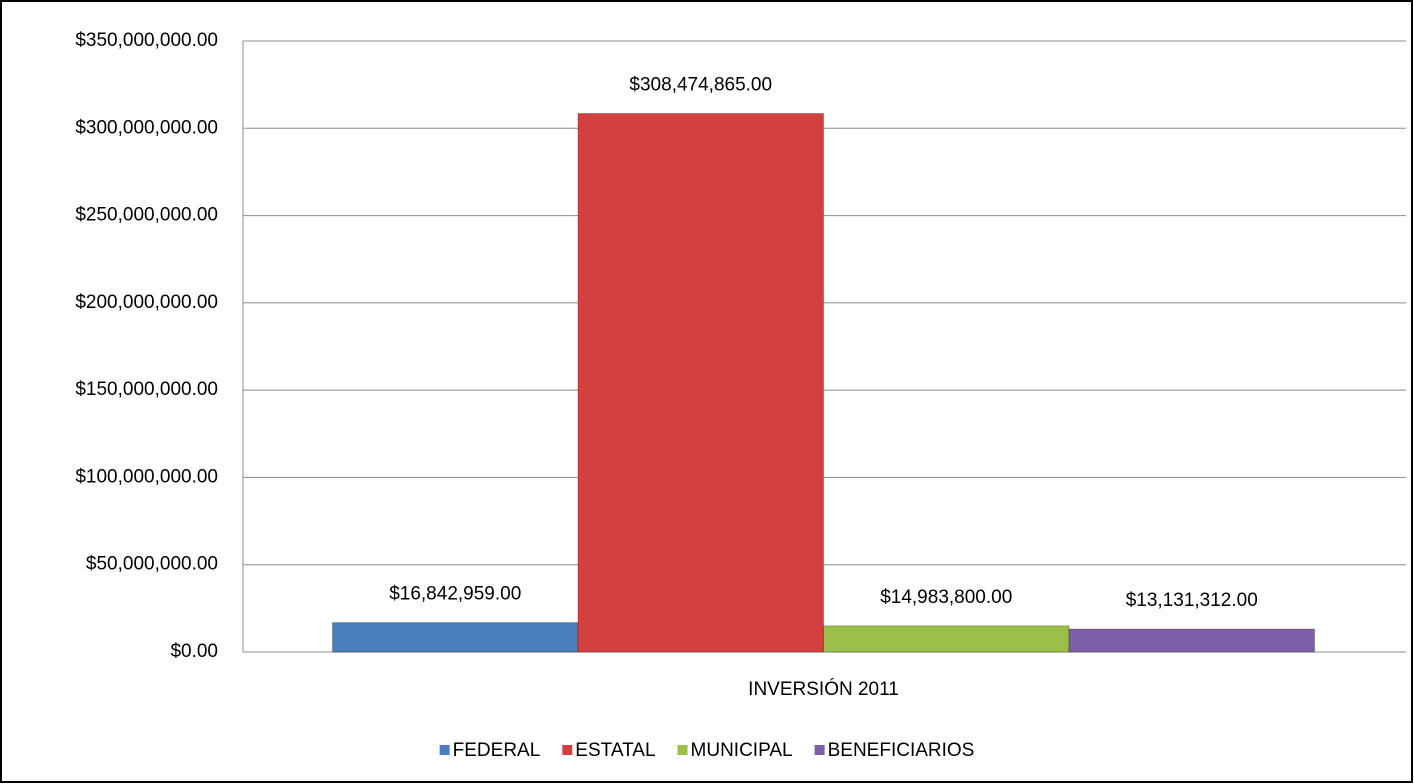 This screenshot has height=784, width=1414. What do you see at coordinates (146, 215) in the screenshot?
I see `y-tick-label: $250,000,000.00` at bounding box center [146, 215].